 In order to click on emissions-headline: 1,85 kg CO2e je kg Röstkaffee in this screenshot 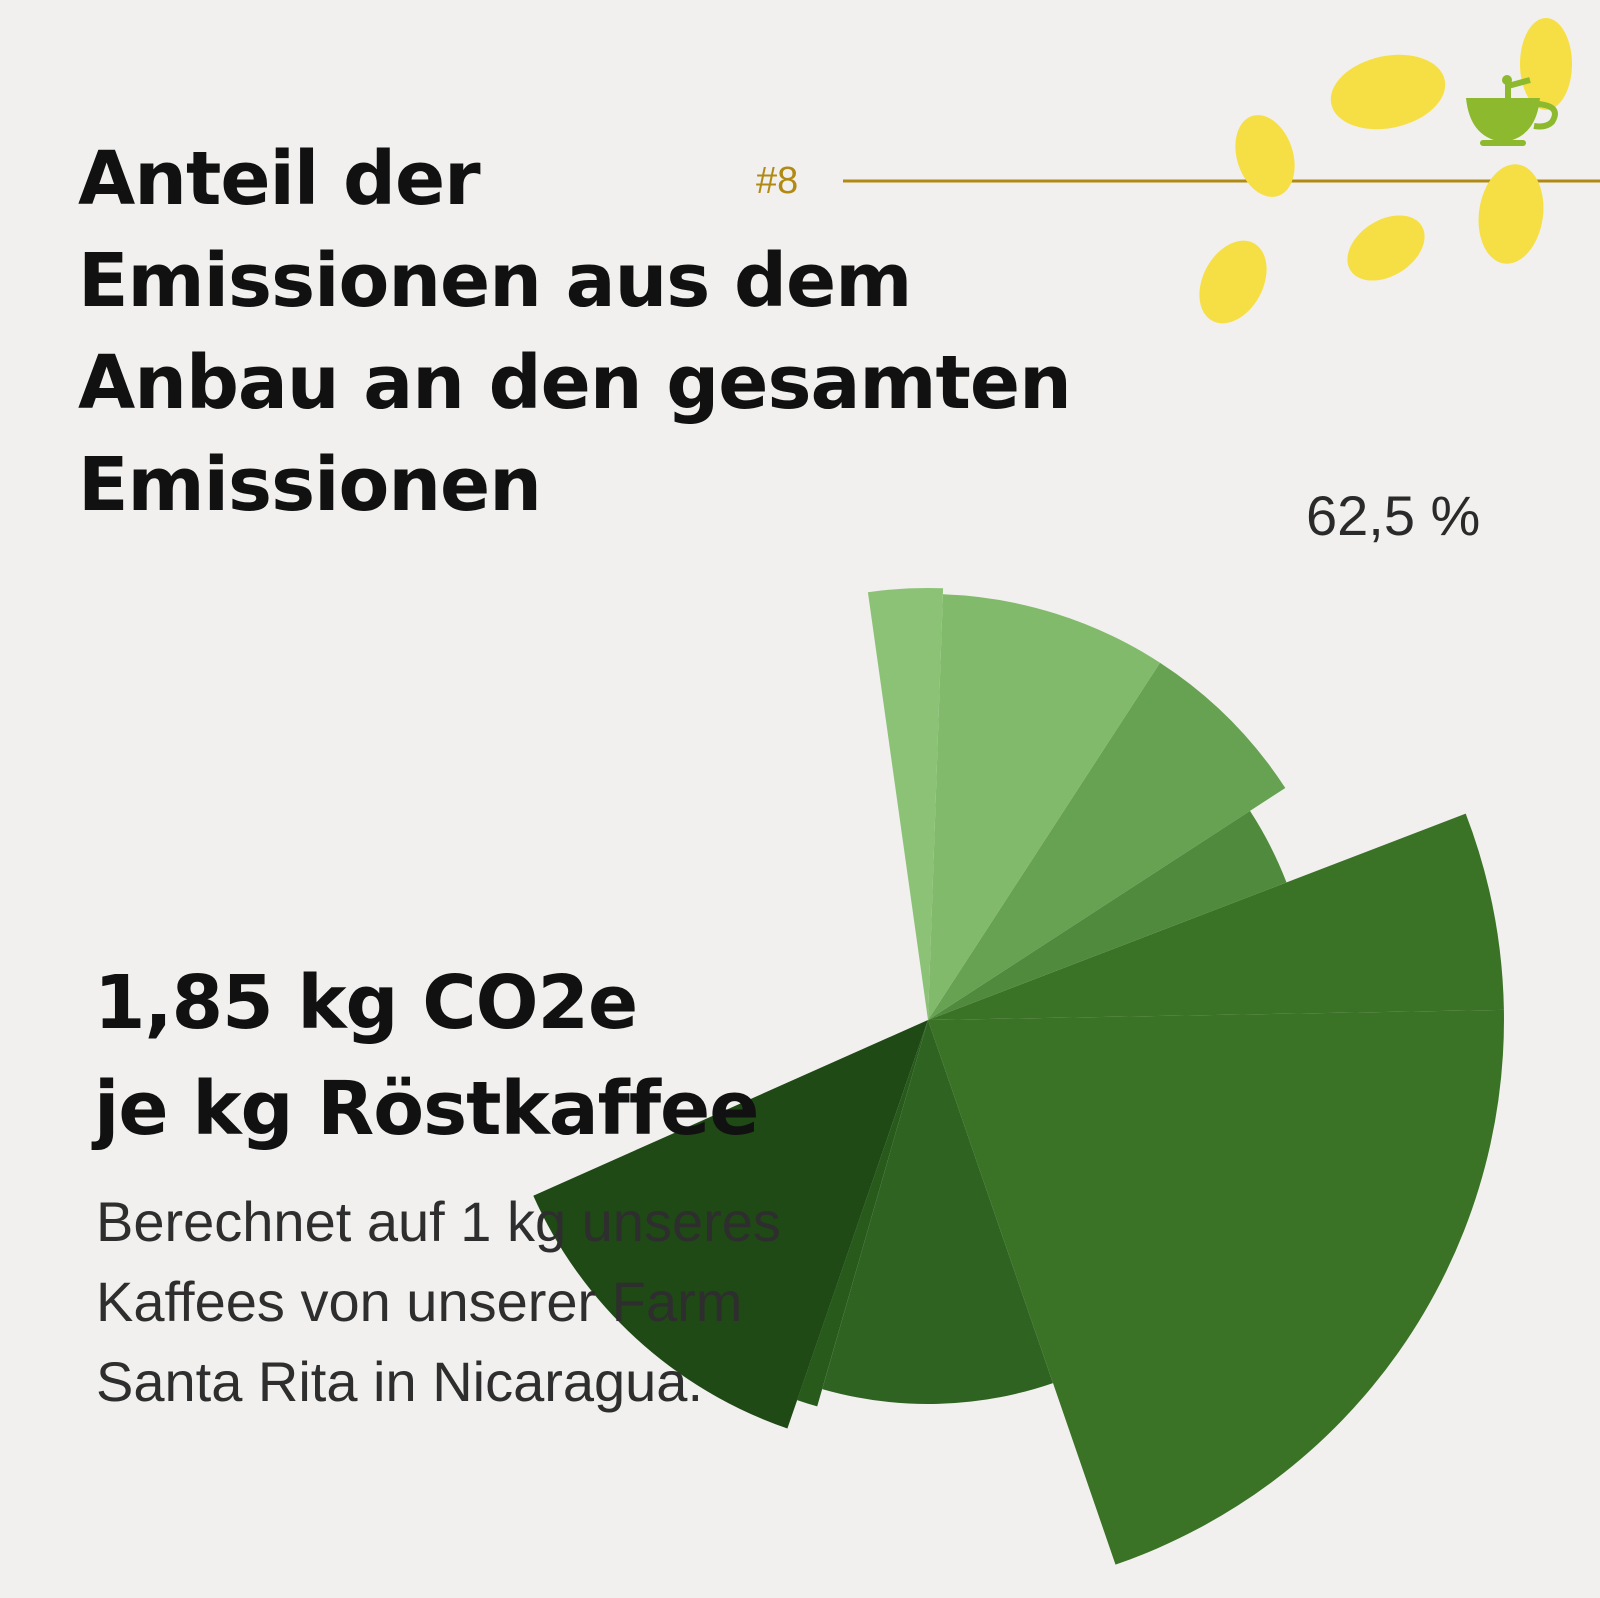, I will do `click(426, 1056)`.